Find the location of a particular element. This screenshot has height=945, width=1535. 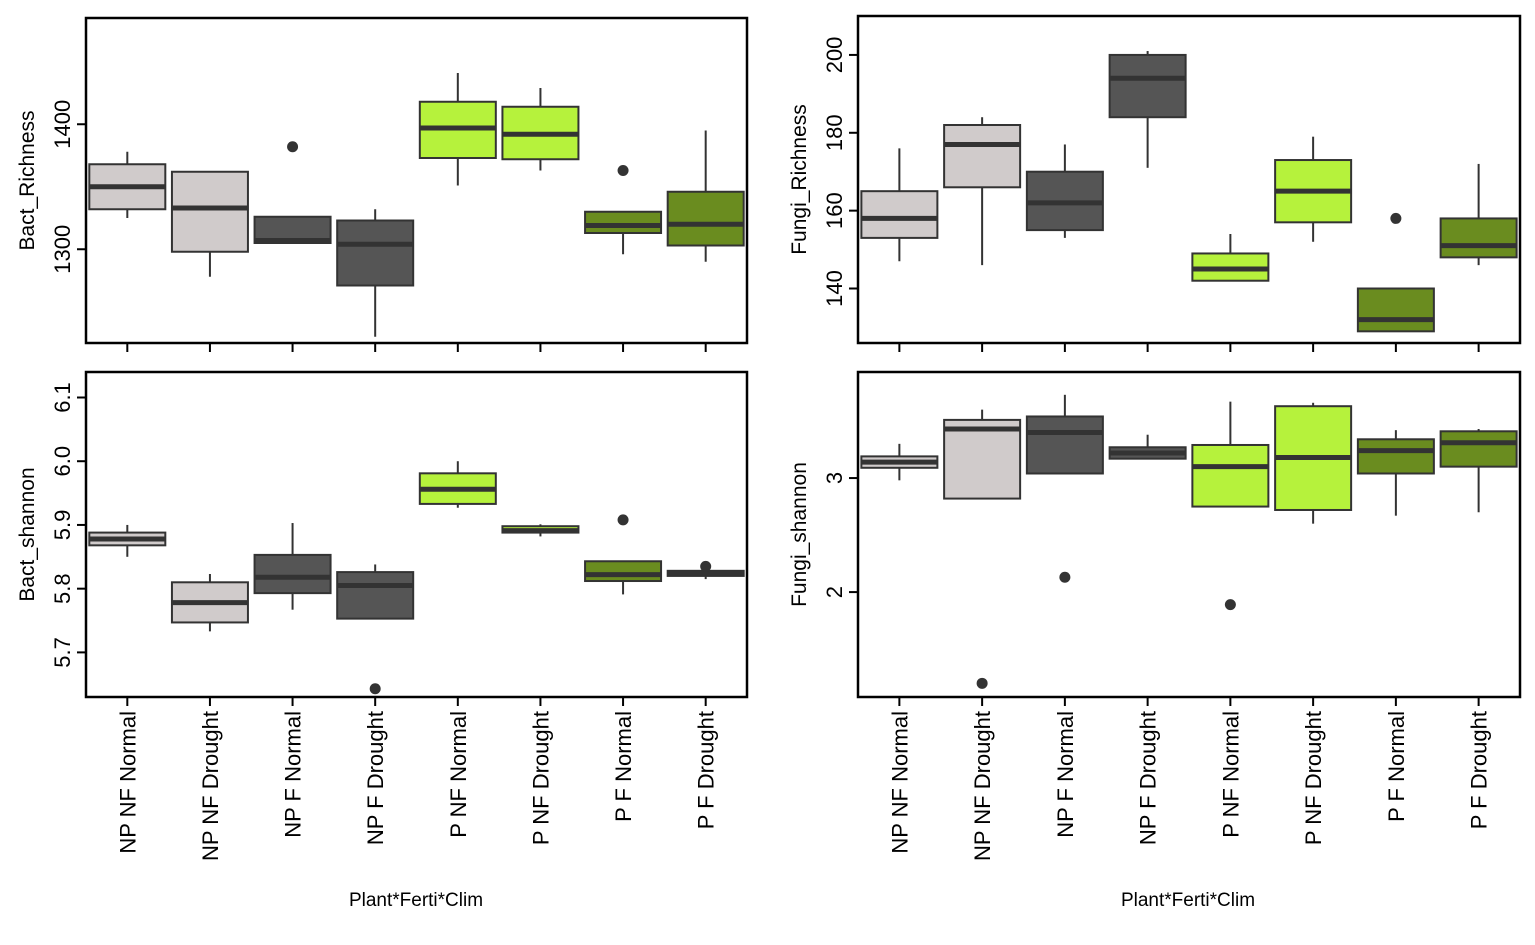

y-tick-label: 140 is located at coordinates (834, 288).